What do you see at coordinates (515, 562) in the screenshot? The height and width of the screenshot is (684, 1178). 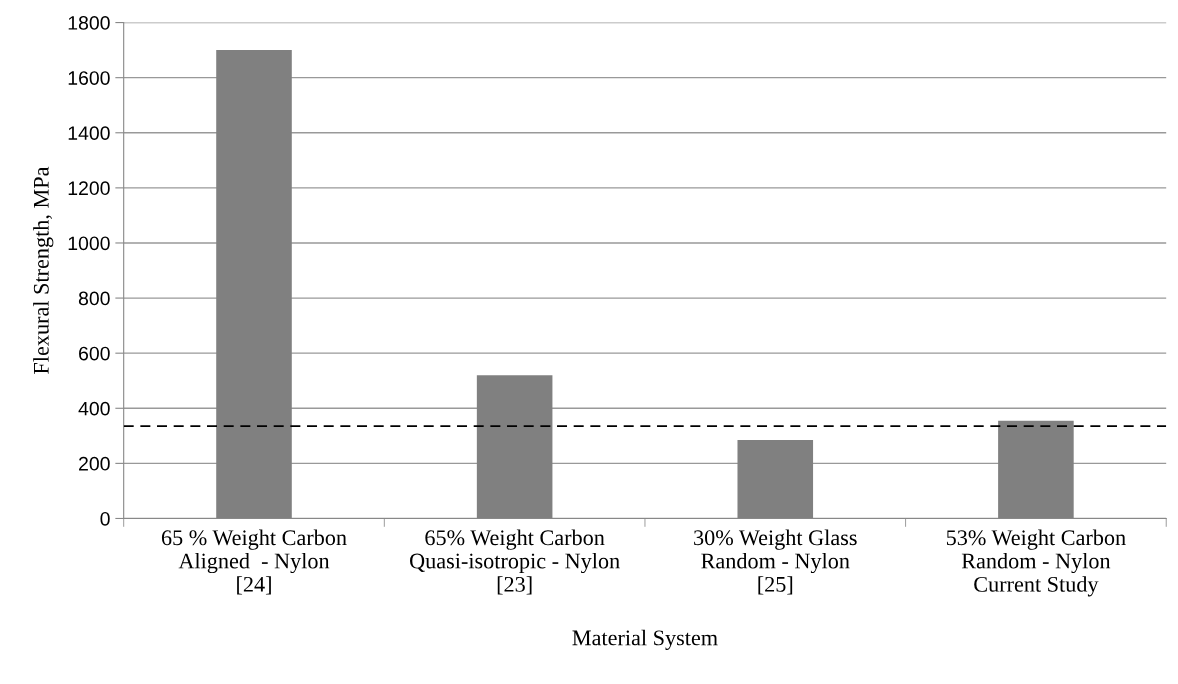 I see `x-tick-label: 65% Weight Carbon Quasi-isotropic - Nylon [23]` at bounding box center [515, 562].